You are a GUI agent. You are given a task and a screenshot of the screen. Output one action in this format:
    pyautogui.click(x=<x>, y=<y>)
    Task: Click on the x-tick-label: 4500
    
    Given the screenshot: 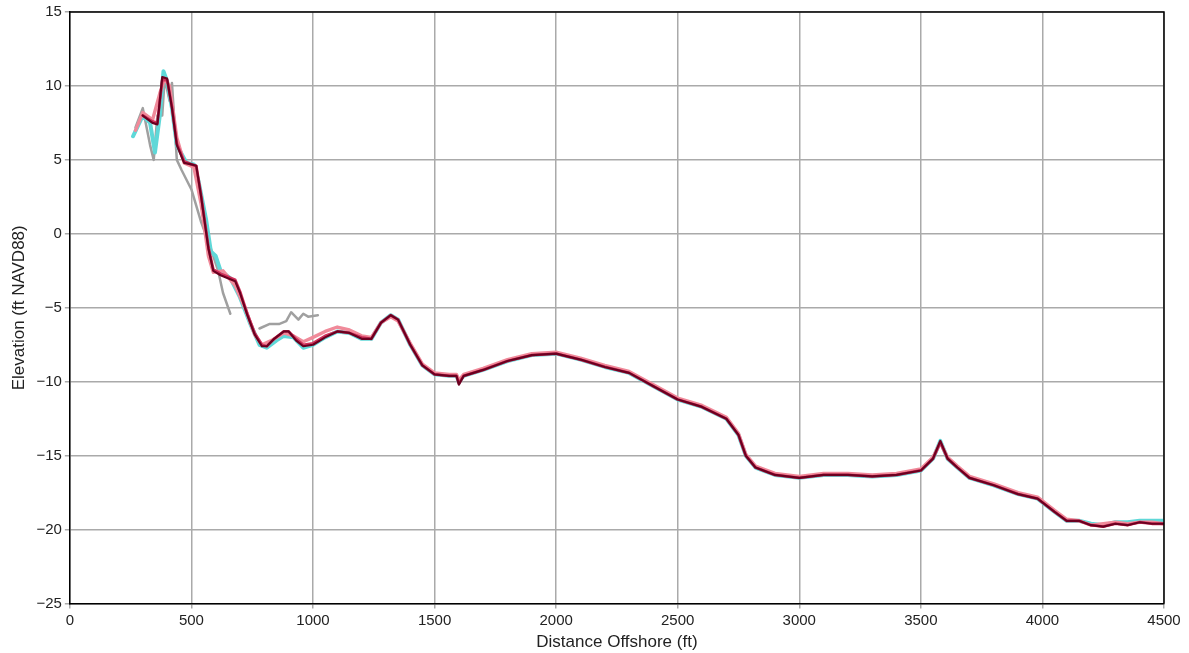 What is the action you would take?
    pyautogui.click(x=1164, y=619)
    